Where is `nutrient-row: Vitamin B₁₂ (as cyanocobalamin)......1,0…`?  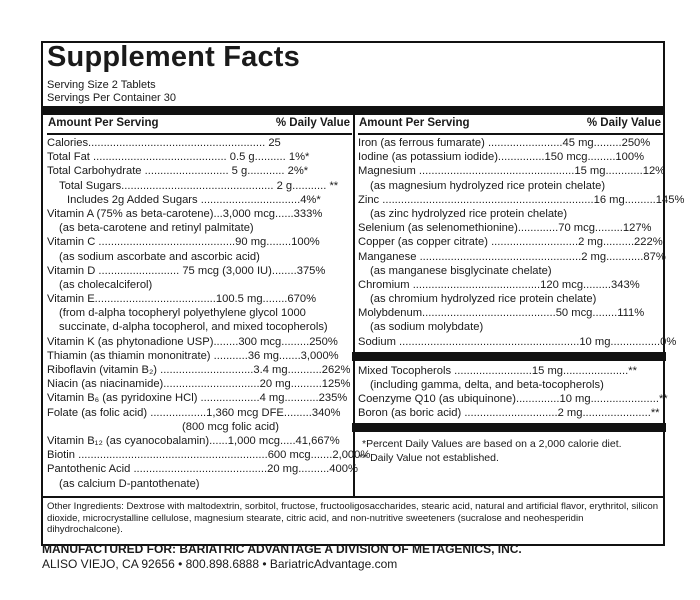
nutrient-row: Vitamin B₁₂ (as cyanocobalamin)......1,0… is located at coordinates (199, 441).